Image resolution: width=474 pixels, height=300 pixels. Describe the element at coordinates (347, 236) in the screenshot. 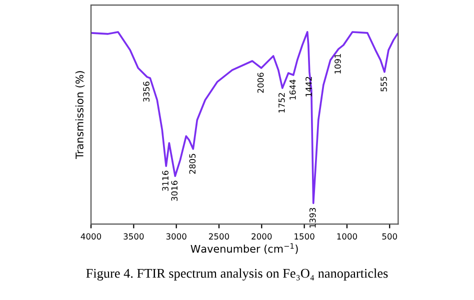

I see `x-tick-label: 1000` at that location.